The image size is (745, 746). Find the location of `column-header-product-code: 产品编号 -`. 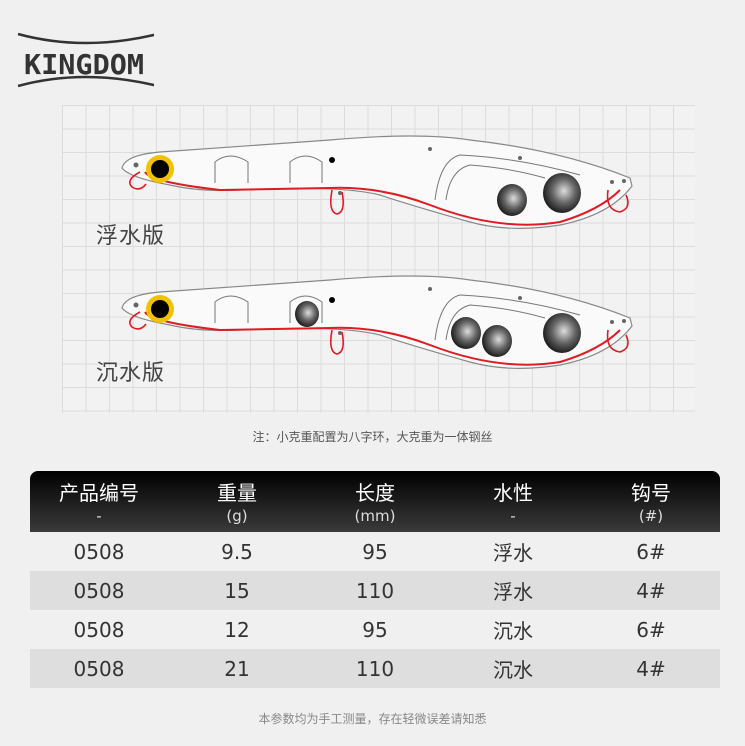

column-header-product-code: 产品编号 - is located at coordinates (99, 503).